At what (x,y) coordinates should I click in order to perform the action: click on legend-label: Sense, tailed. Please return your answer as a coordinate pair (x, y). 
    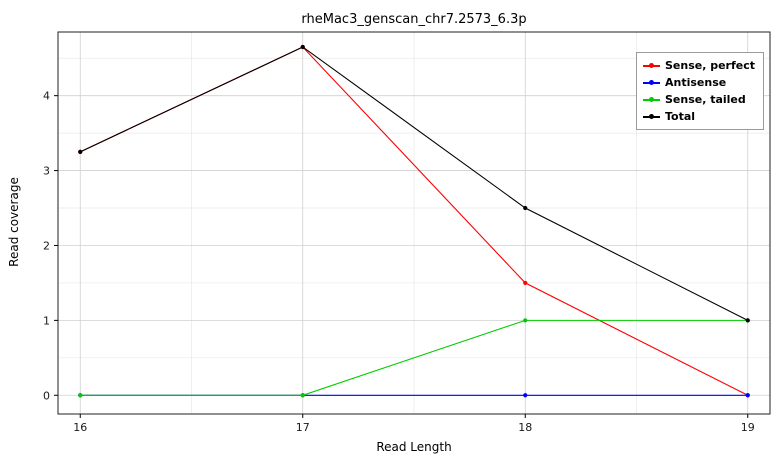
    Looking at the image, I should click on (705, 99).